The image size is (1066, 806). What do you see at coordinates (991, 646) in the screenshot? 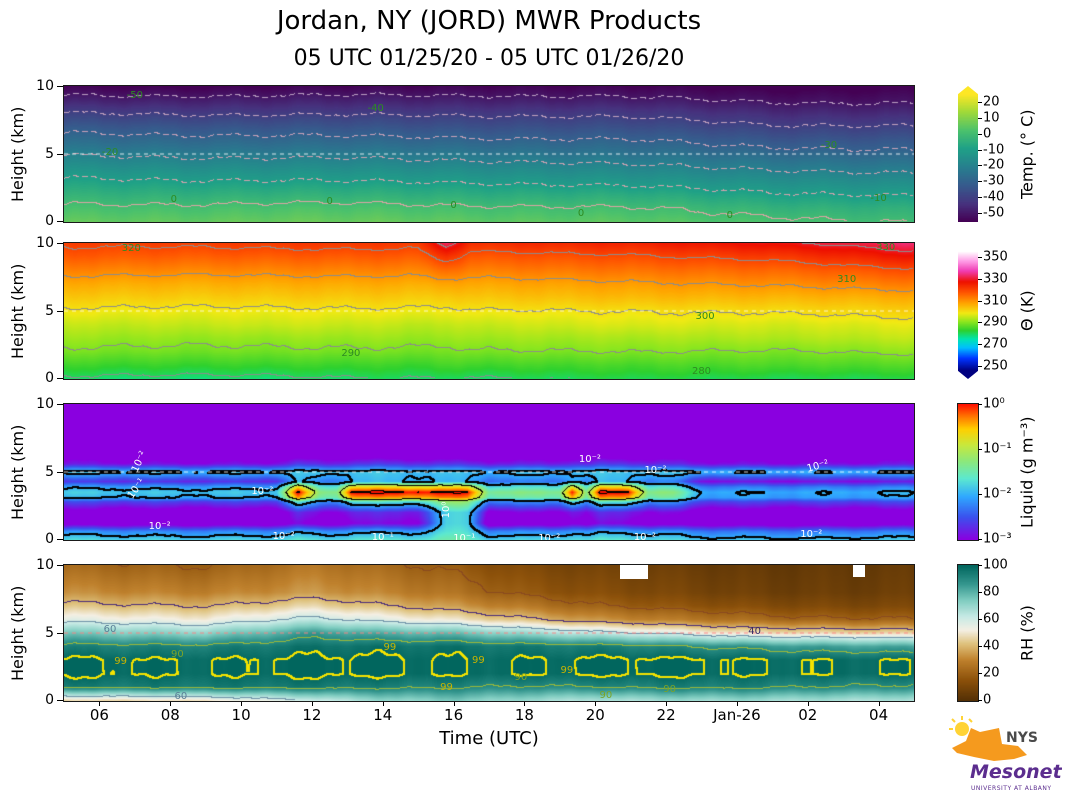
I see `colorbar-tick-label: 40` at bounding box center [991, 646].